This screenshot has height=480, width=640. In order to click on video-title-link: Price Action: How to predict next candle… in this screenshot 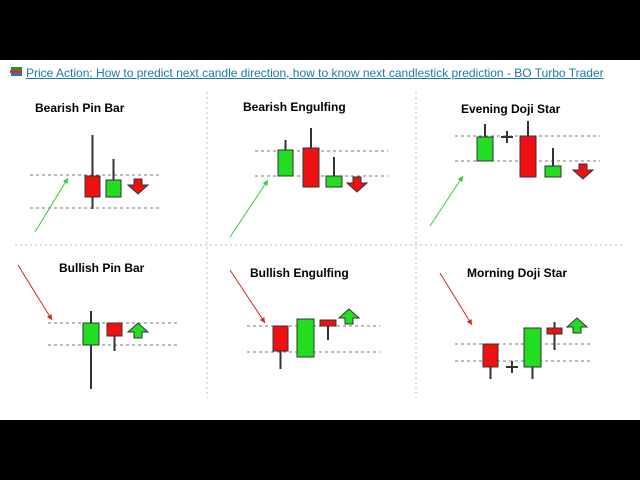, I will do `click(321, 73)`.